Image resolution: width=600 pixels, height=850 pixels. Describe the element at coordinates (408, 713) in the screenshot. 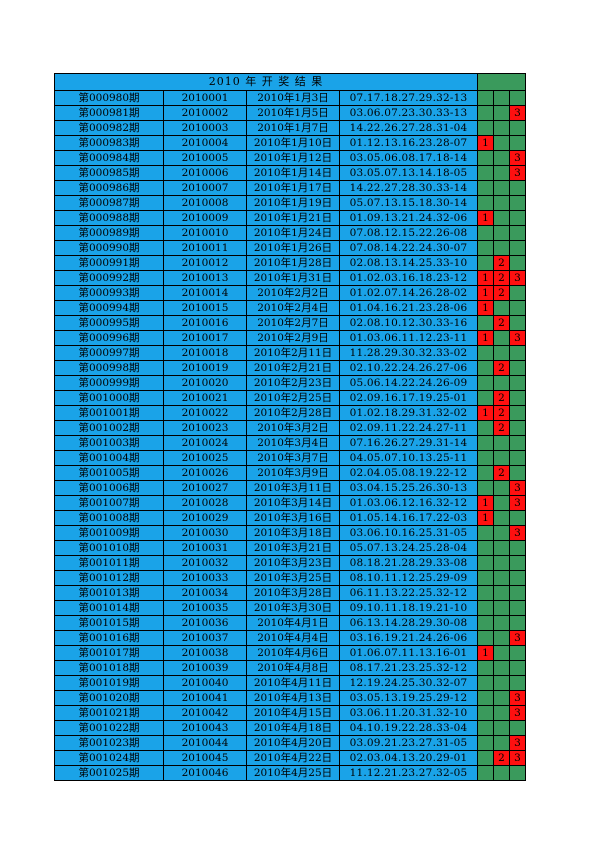

I see `numbers-cell: 03.06.11.20.31.32-10` at that location.